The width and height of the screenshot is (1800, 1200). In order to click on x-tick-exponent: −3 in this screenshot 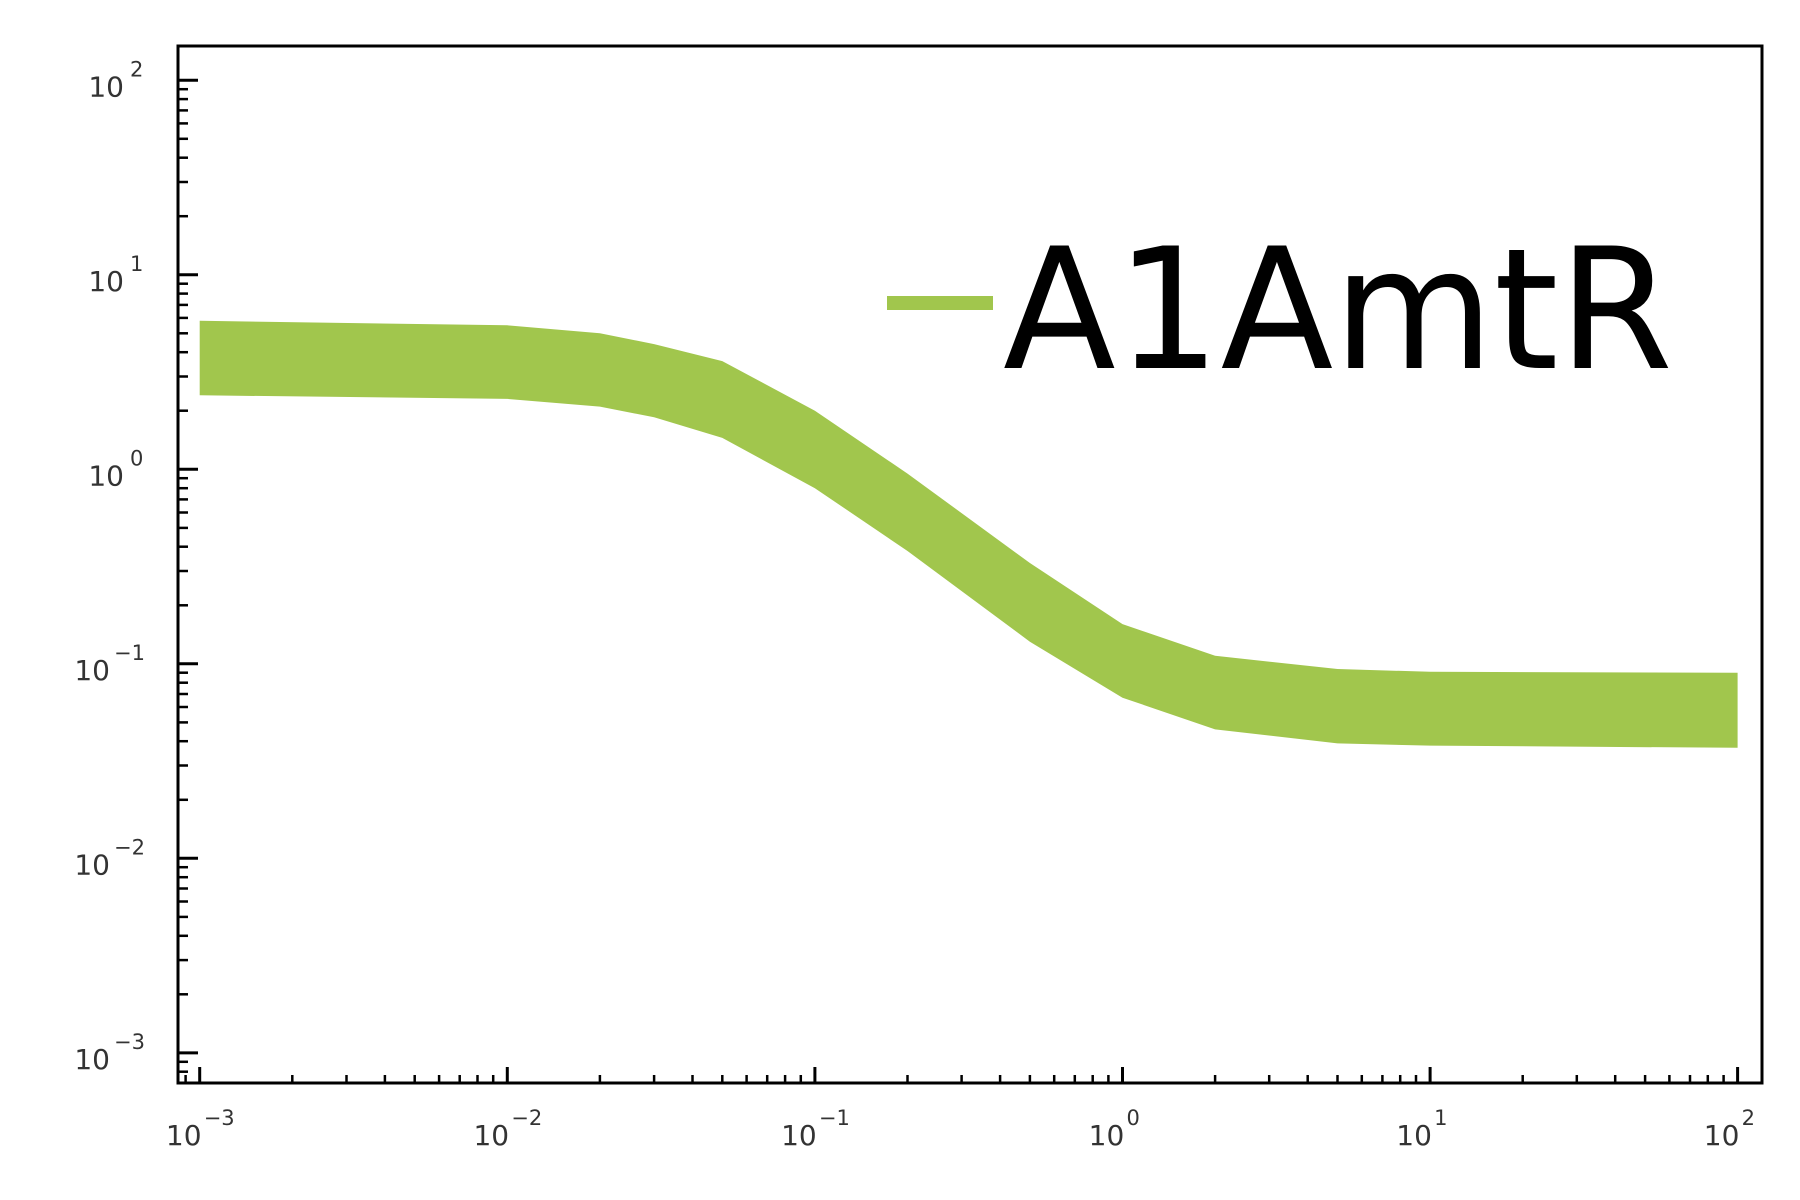, I will do `click(219, 1118)`.